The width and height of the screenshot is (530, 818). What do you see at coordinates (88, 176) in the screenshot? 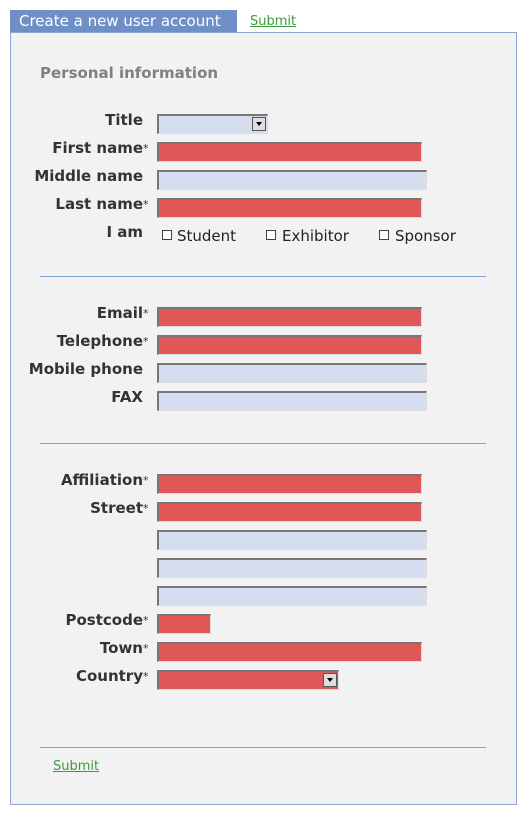
I see `label: Middle name` at bounding box center [88, 176].